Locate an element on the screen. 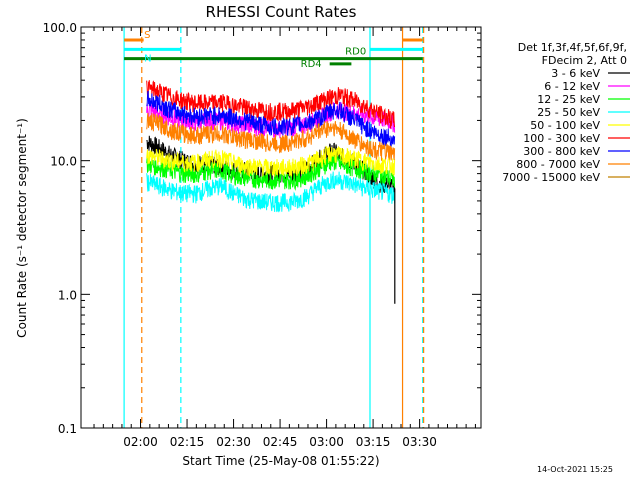  x-tick-label: 03:30 is located at coordinates (419, 442).